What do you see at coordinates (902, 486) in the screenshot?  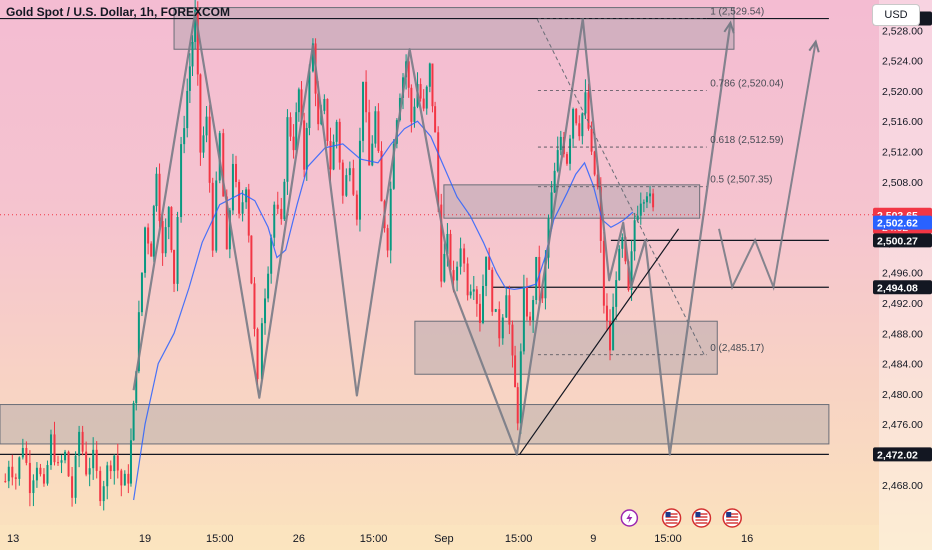 I see `price-axis-label-0: 2,468.00` at bounding box center [902, 486].